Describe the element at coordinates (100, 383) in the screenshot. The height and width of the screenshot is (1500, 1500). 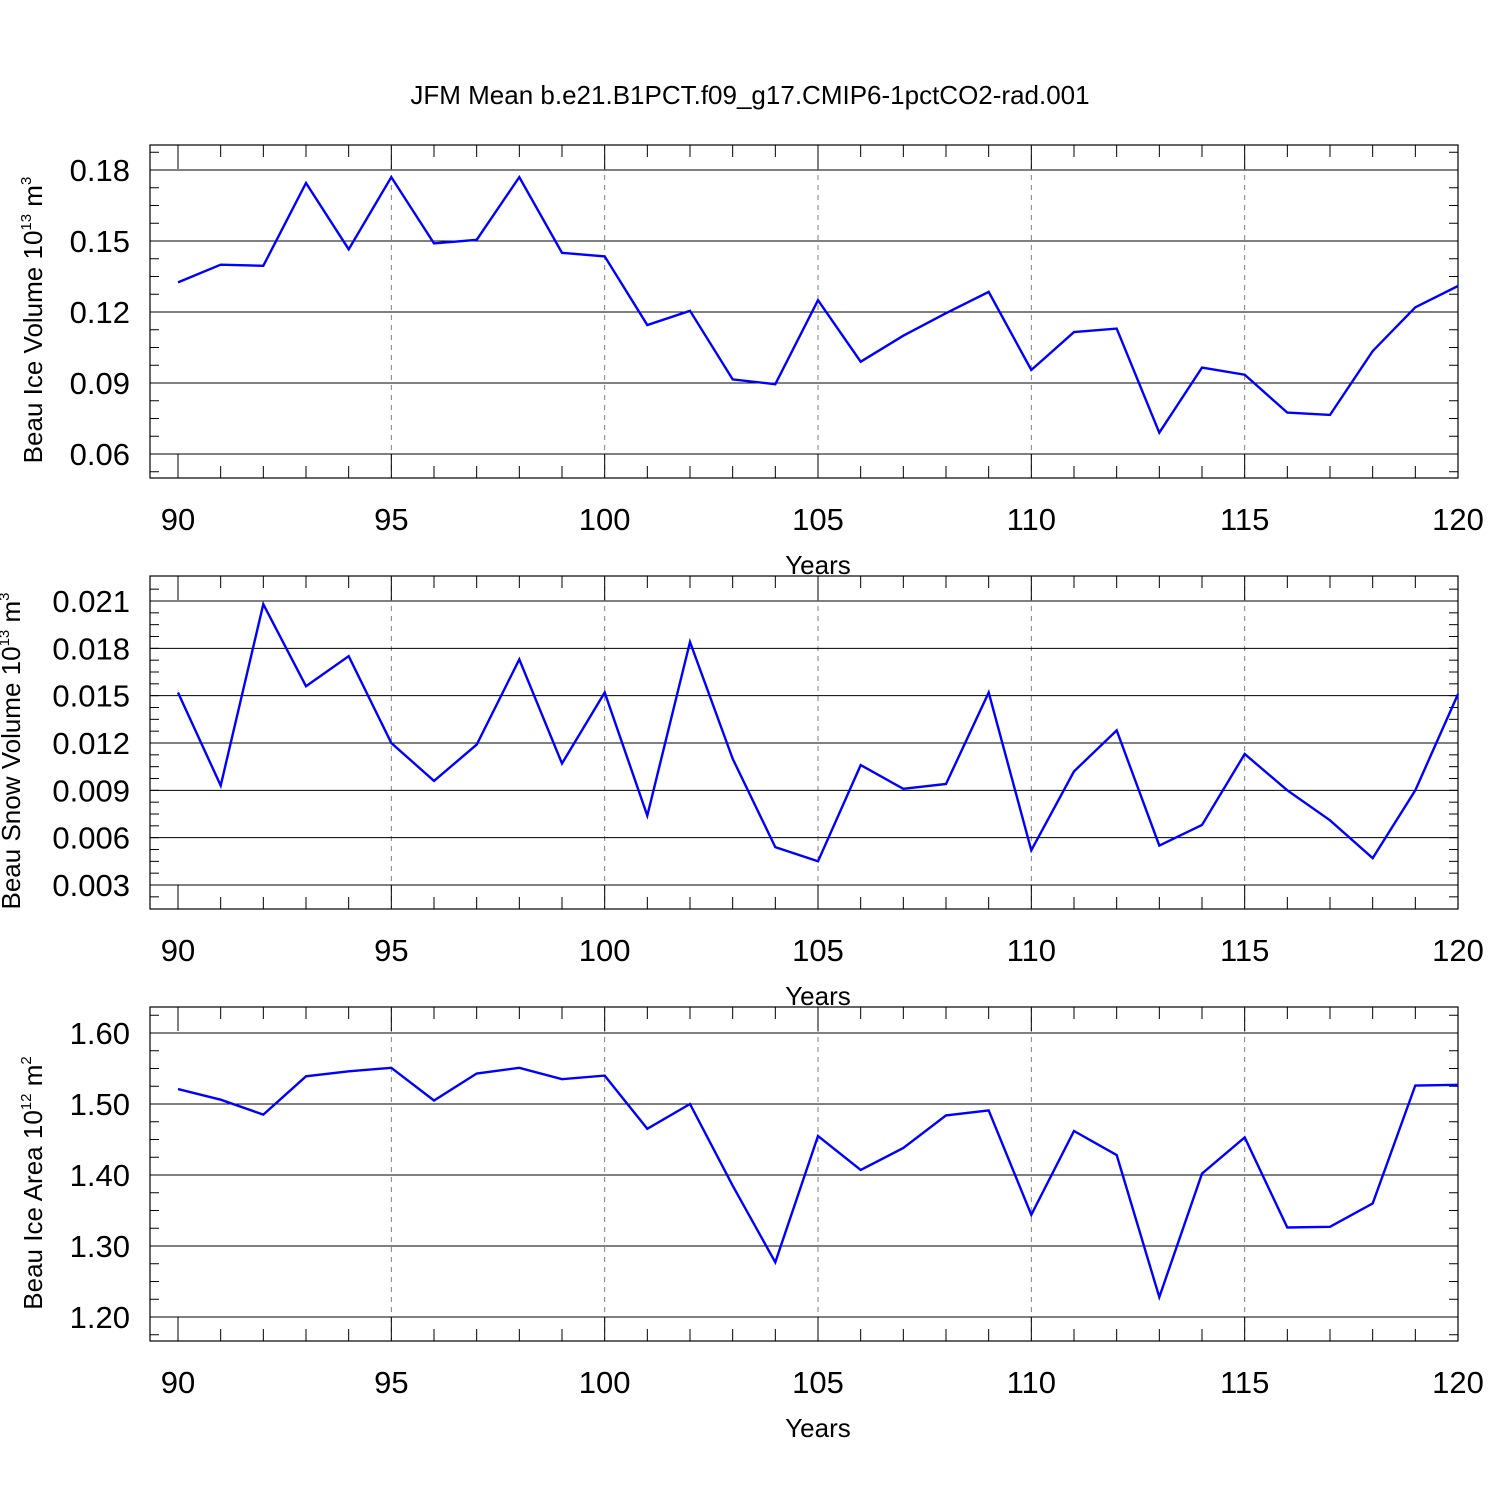
I see `y-tick-label: 0.09` at that location.